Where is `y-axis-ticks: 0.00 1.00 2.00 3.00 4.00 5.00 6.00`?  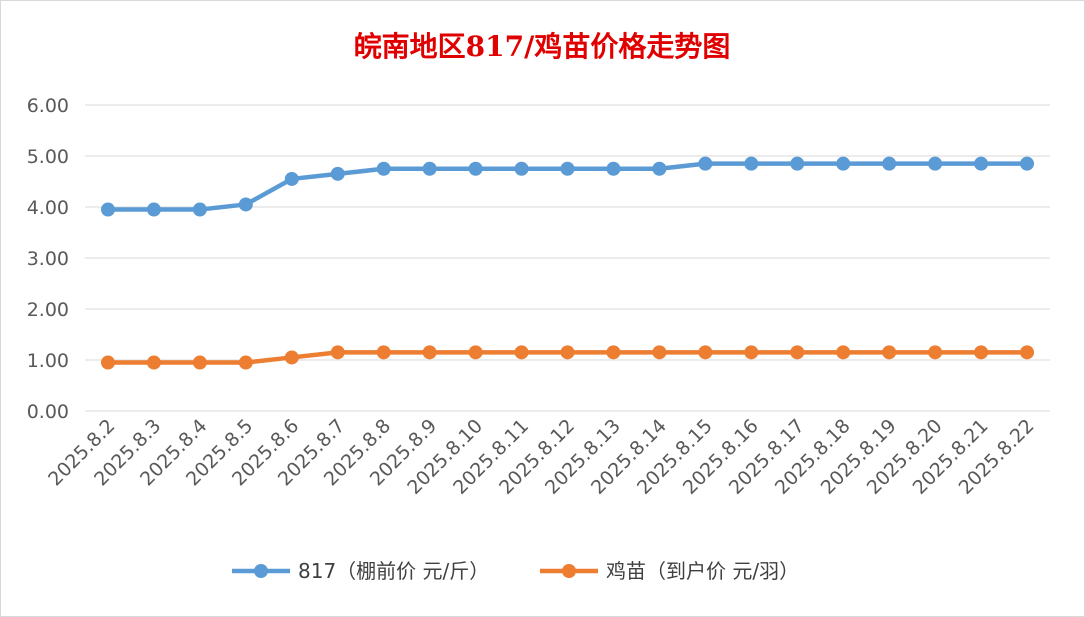 y-axis-ticks: 0.00 1.00 2.00 3.00 4.00 5.00 6.00 is located at coordinates (48, 259).